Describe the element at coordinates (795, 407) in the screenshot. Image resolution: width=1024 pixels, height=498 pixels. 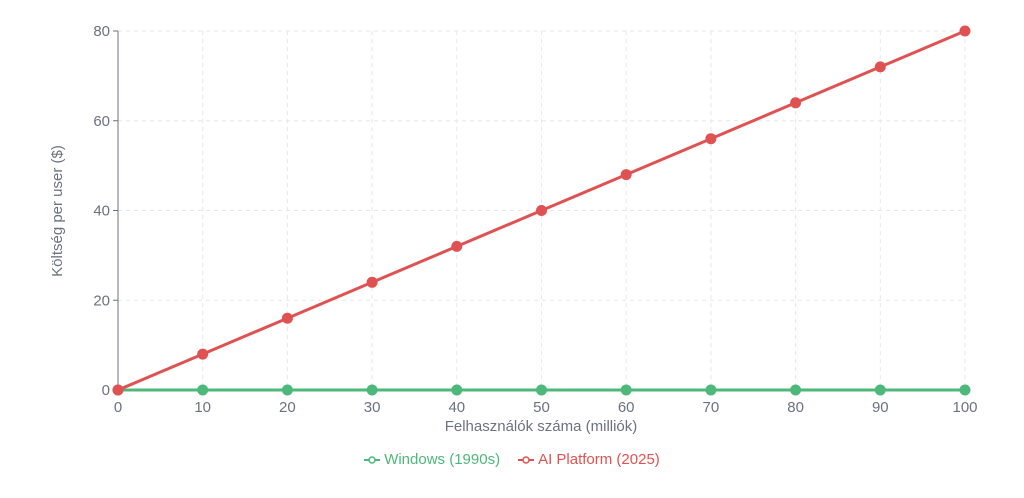
I see `x-tick-label: 80` at that location.